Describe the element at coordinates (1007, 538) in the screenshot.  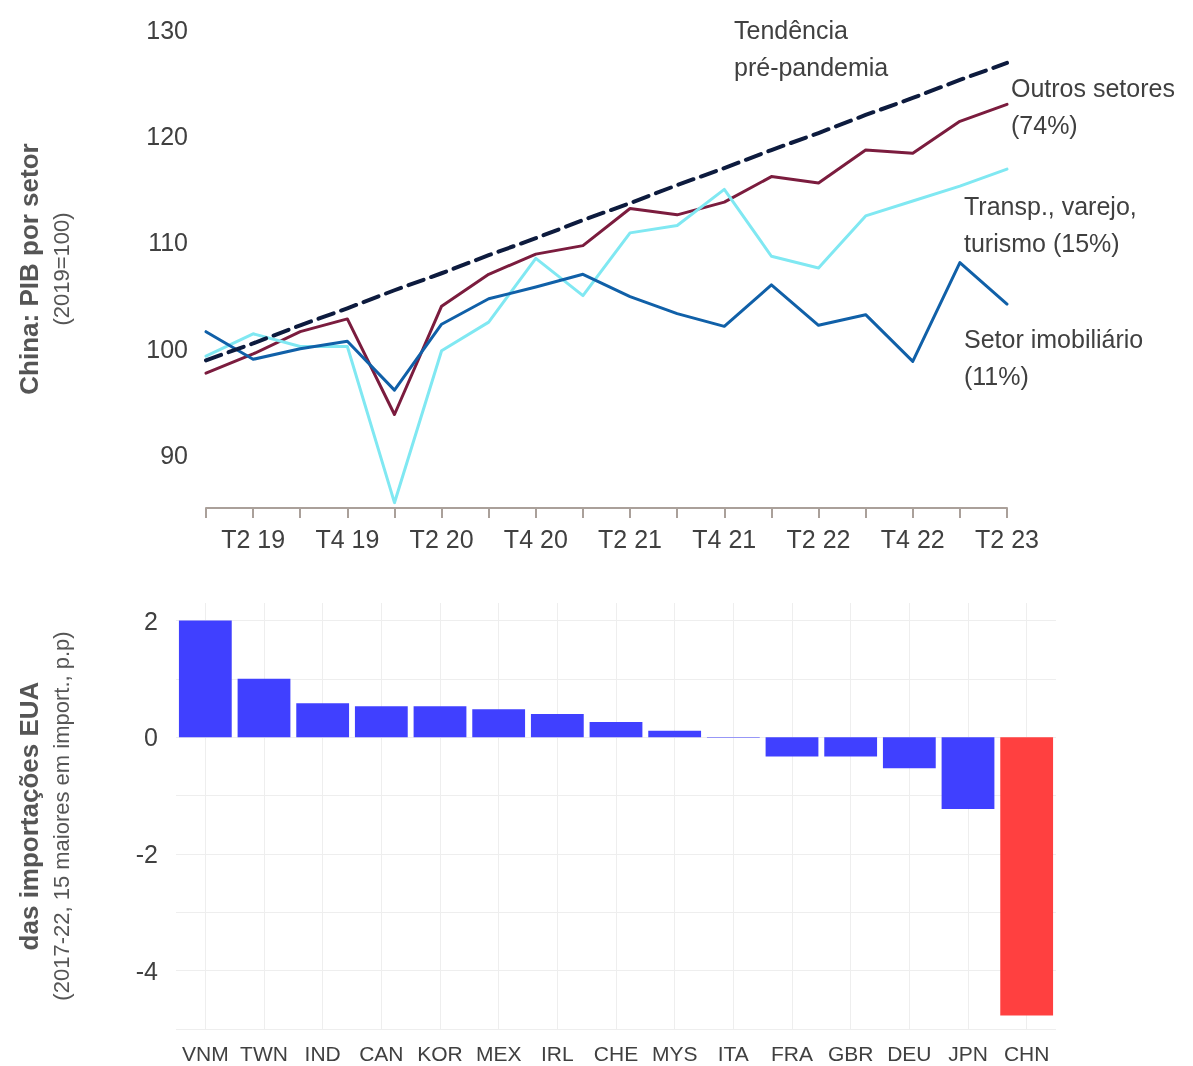
I see `x-tick-label: T2 23` at that location.